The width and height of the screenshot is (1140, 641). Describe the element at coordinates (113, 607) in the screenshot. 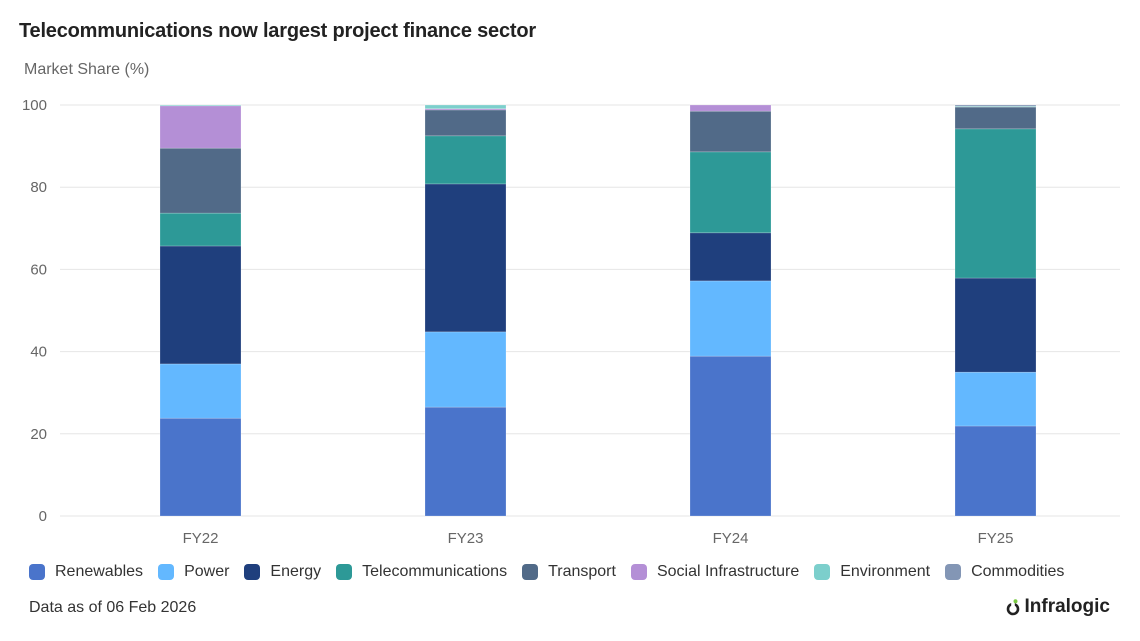

I see `data-date-note: Data as of 06 Feb 2026` at that location.